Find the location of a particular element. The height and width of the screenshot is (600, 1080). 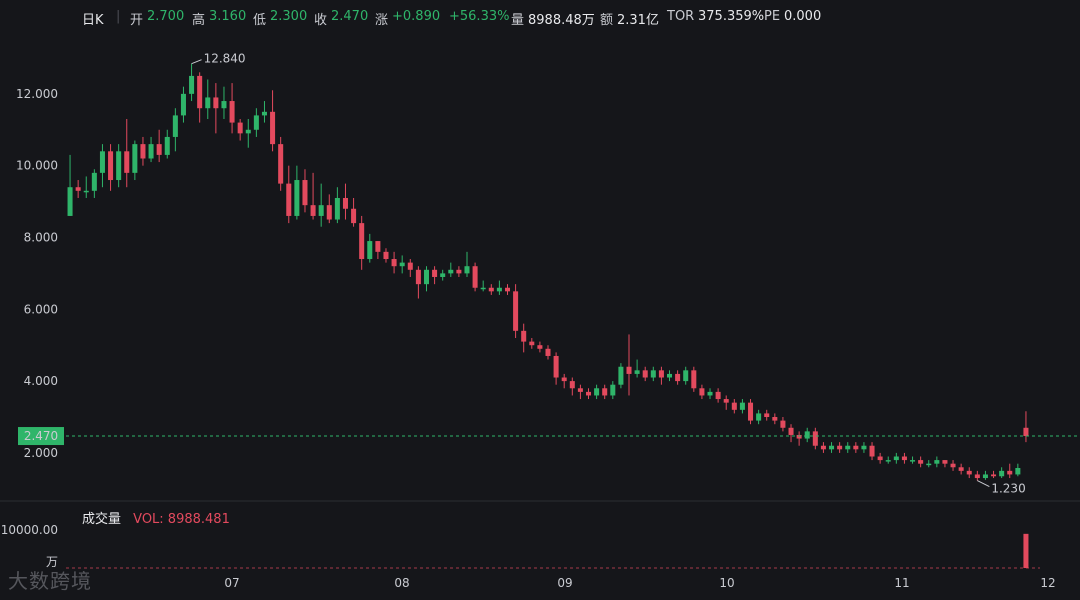

volume-bar is located at coordinates (1026, 550).